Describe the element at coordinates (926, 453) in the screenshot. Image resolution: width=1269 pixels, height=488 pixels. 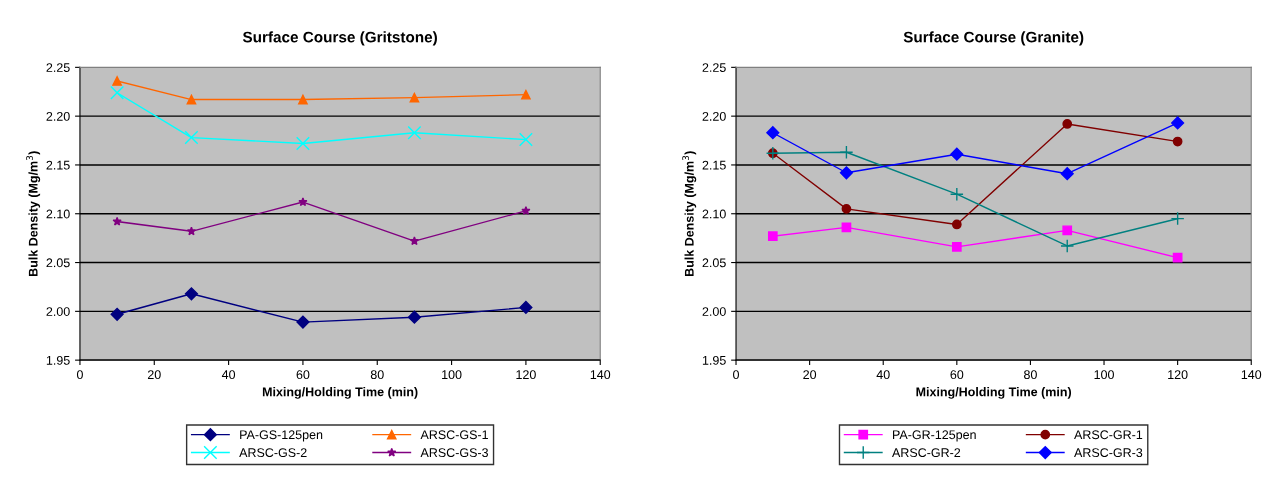
I see `legend-label: ARSC-GR-2` at that location.